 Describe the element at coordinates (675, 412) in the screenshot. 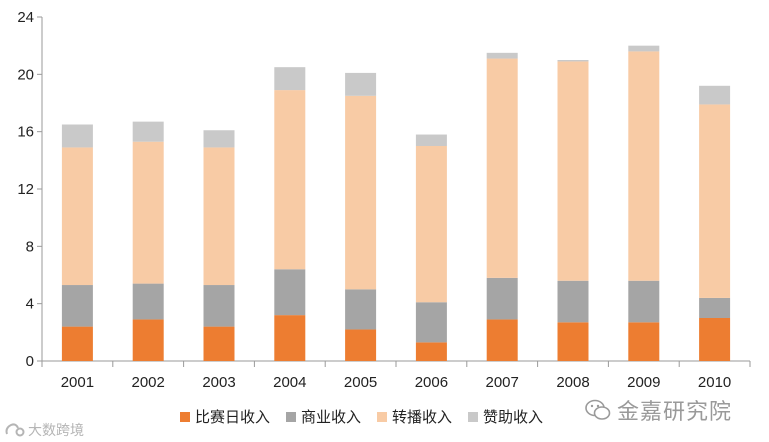

I see `watermark-right-text: 金嘉研究院` at that location.